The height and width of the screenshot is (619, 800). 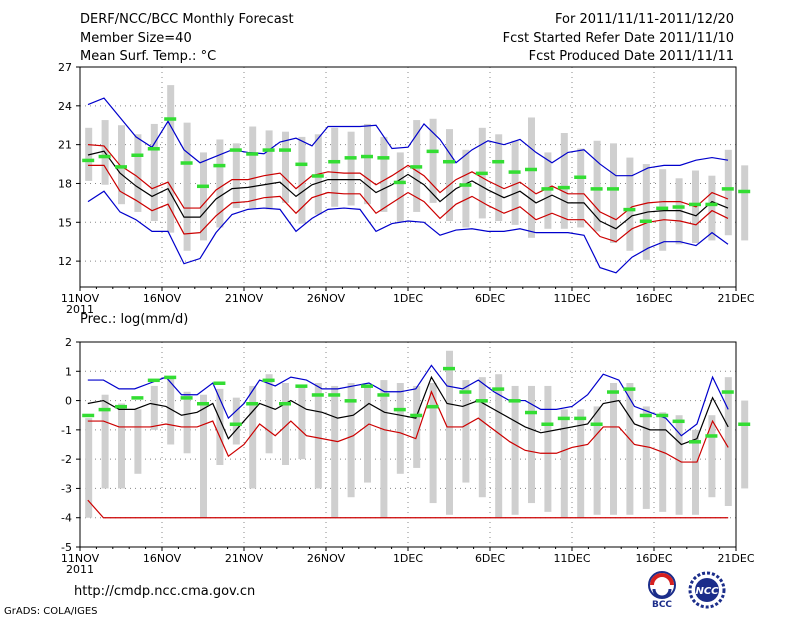 What do you see at coordinates (65, 261) in the screenshot?
I see `y-tick-label: 12` at bounding box center [65, 261].